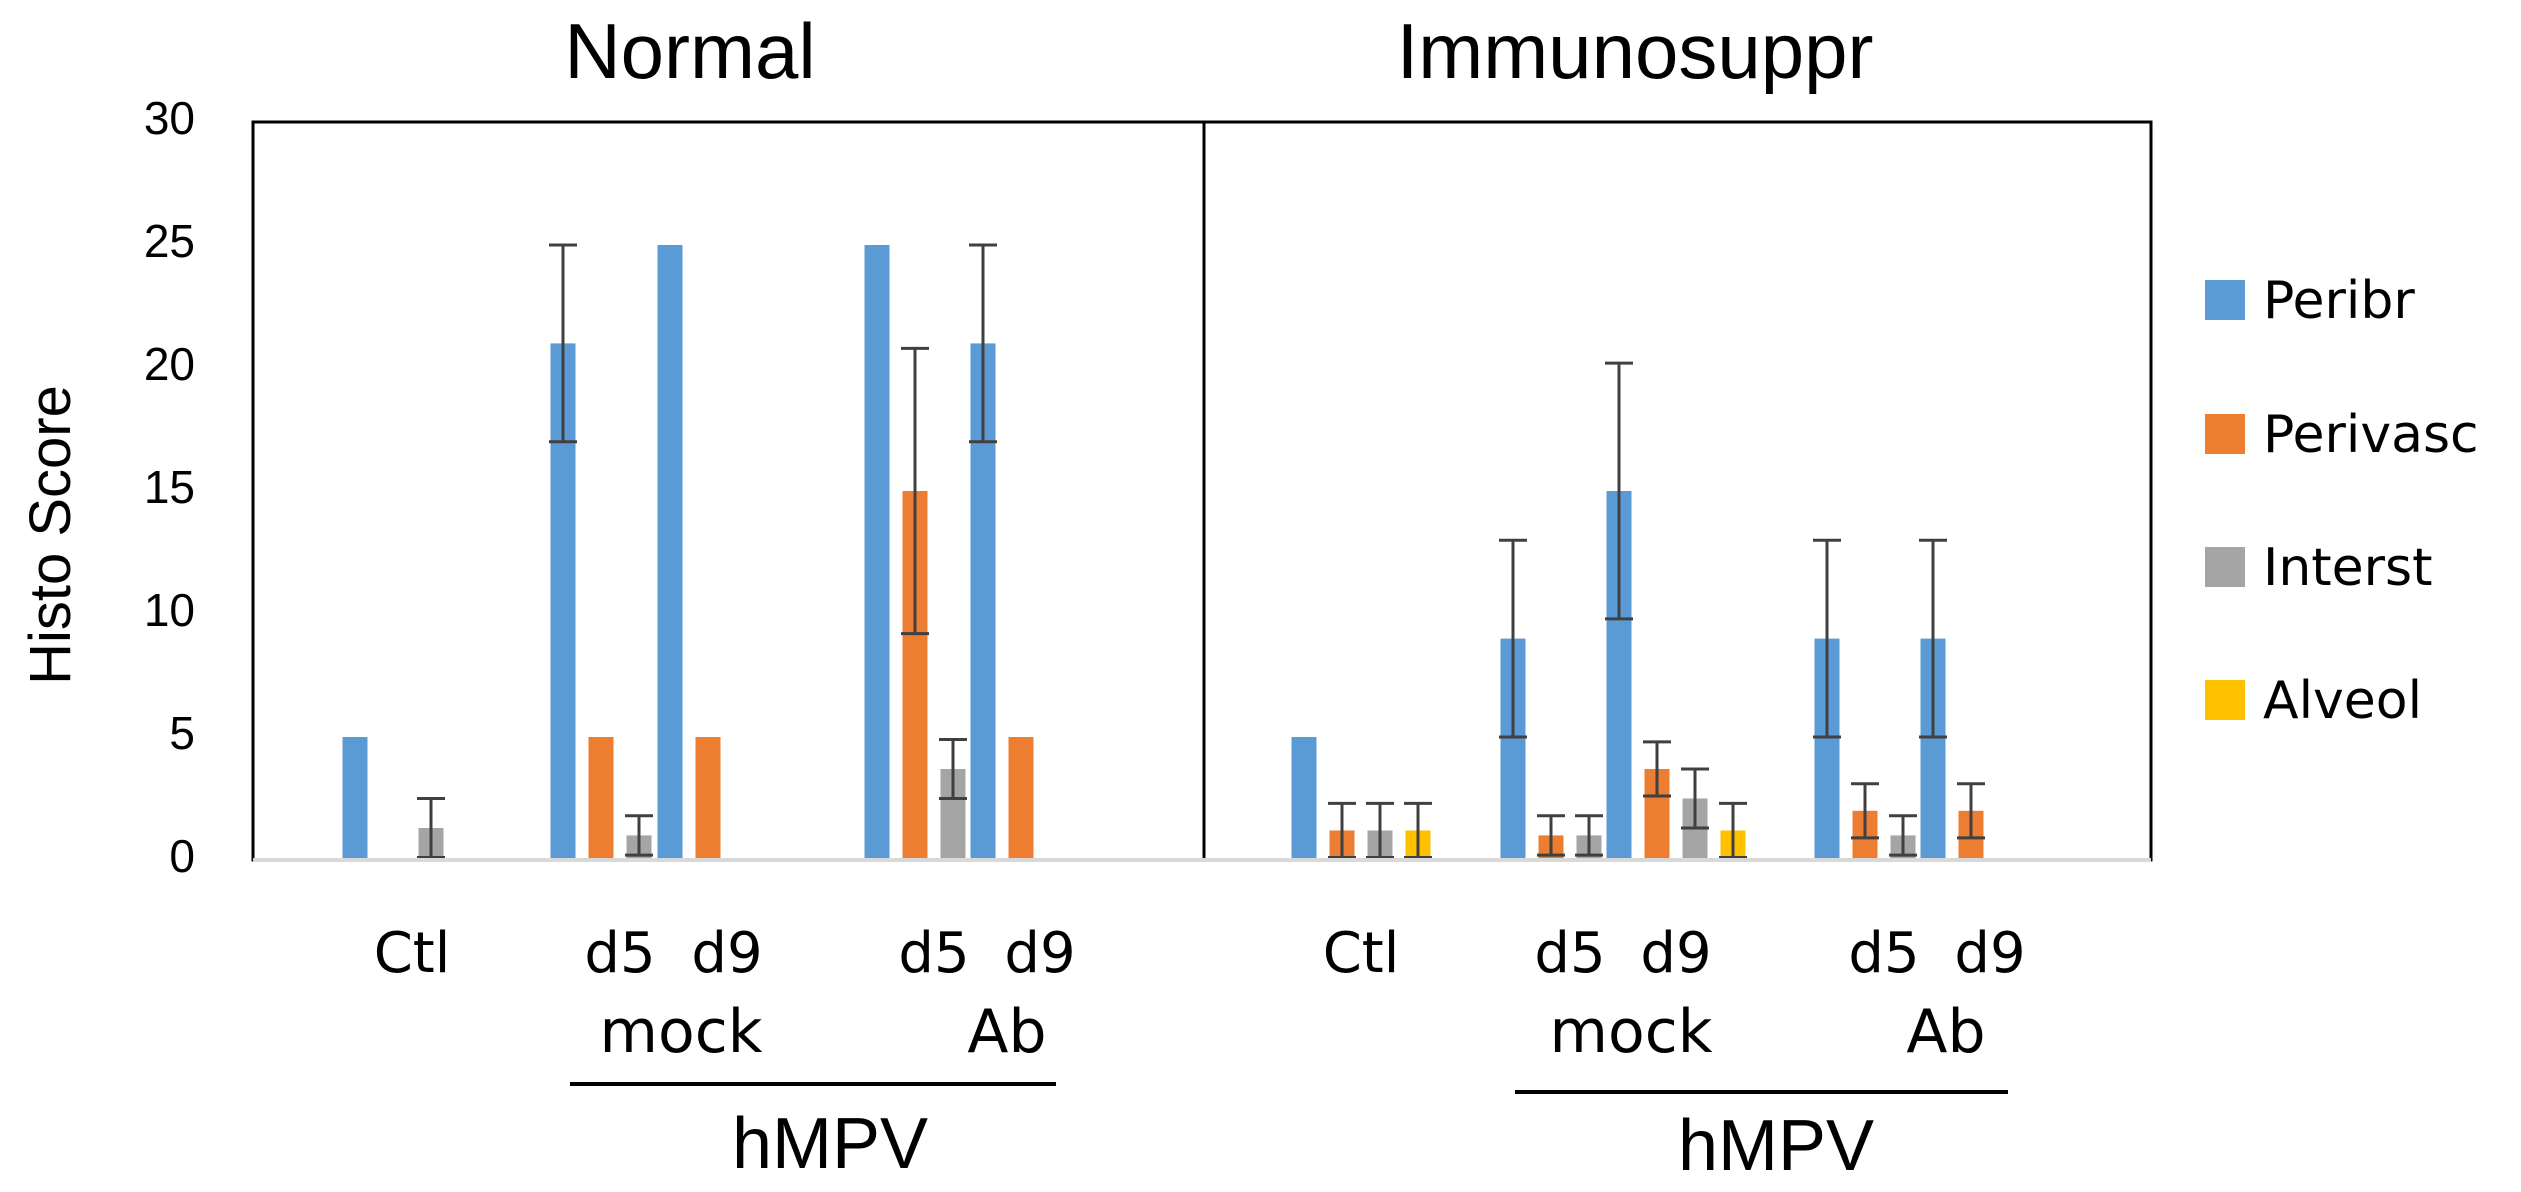 The height and width of the screenshot is (1192, 2521). Describe the element at coordinates (2225, 434) in the screenshot. I see `legend-swatch-perivasc` at that location.